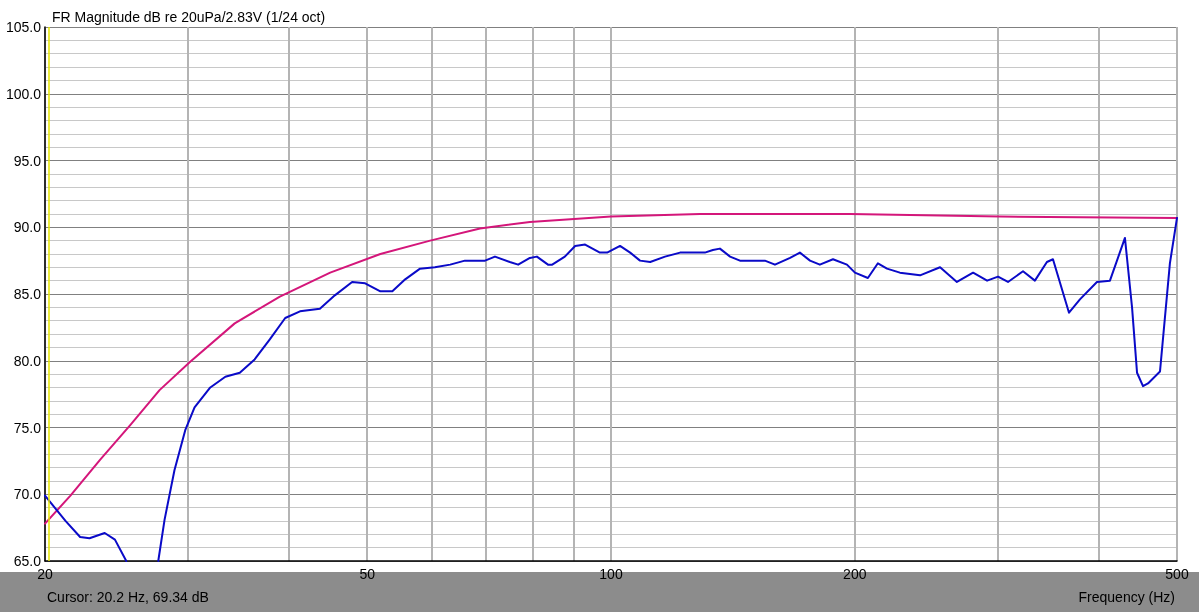 The height and width of the screenshot is (612, 1199). Describe the element at coordinates (1126, 597) in the screenshot. I see `x-axis-title: Frequency (Hz)` at that location.